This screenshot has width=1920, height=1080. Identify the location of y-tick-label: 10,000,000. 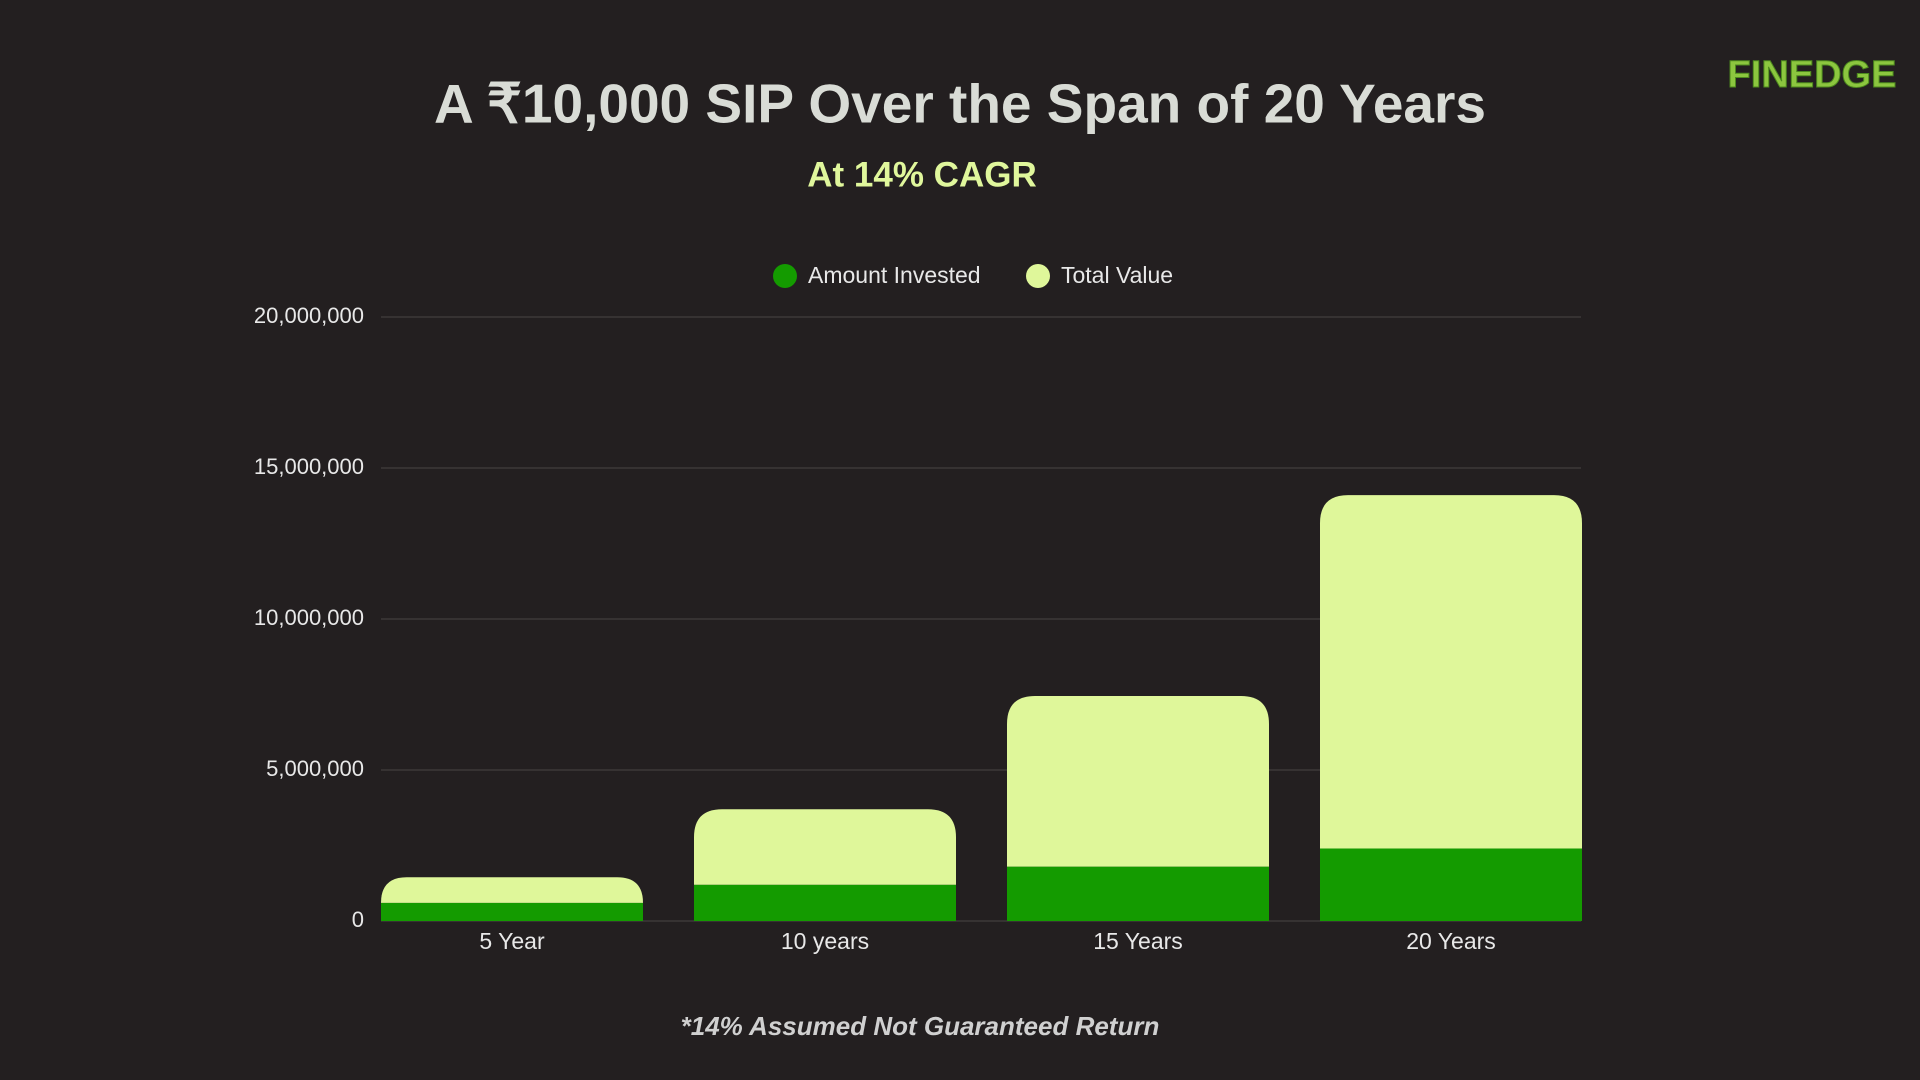
(309, 617).